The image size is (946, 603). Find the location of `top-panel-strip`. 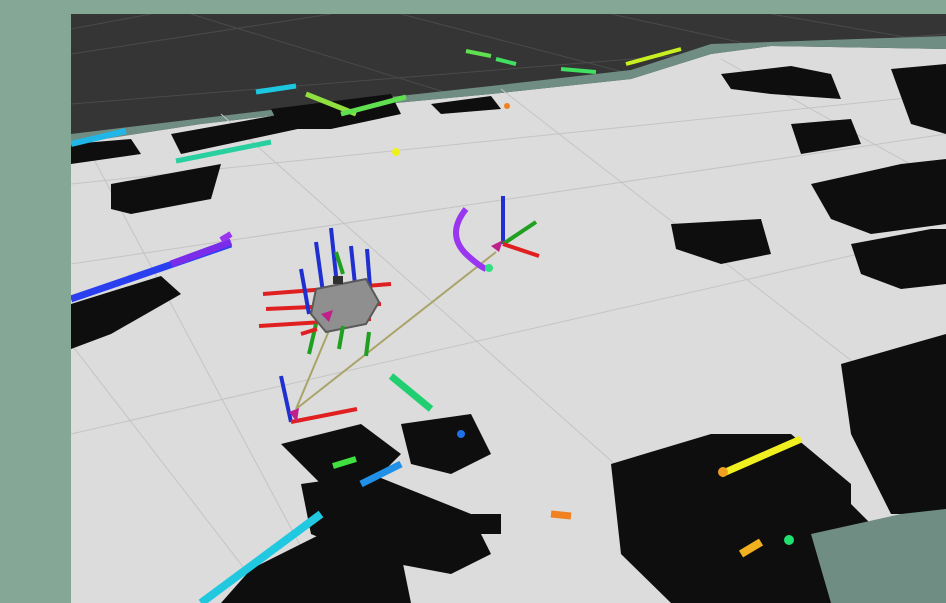

top-panel-strip is located at coordinates (508, 7).